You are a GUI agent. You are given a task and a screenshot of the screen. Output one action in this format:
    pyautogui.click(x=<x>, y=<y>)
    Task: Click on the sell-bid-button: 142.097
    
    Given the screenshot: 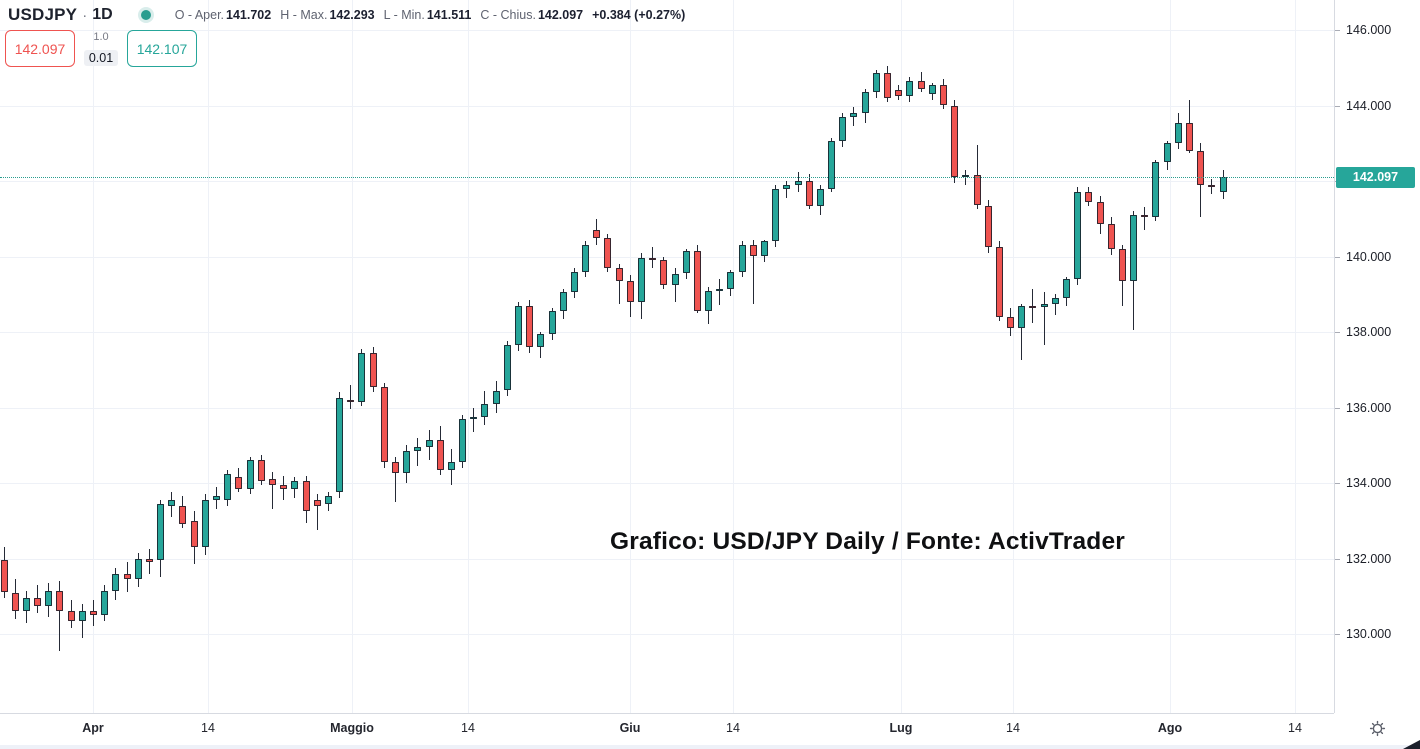 What is the action you would take?
    pyautogui.click(x=40, y=48)
    